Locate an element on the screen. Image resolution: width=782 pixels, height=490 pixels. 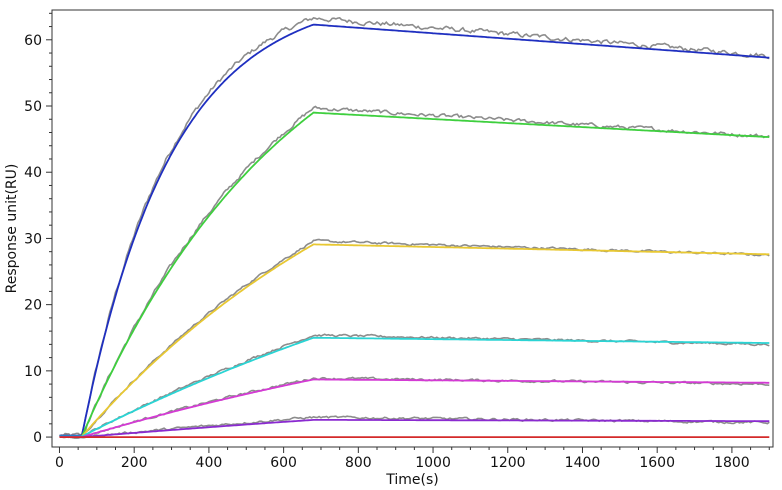
y-tick-label: 10 is located at coordinates (33, 372).